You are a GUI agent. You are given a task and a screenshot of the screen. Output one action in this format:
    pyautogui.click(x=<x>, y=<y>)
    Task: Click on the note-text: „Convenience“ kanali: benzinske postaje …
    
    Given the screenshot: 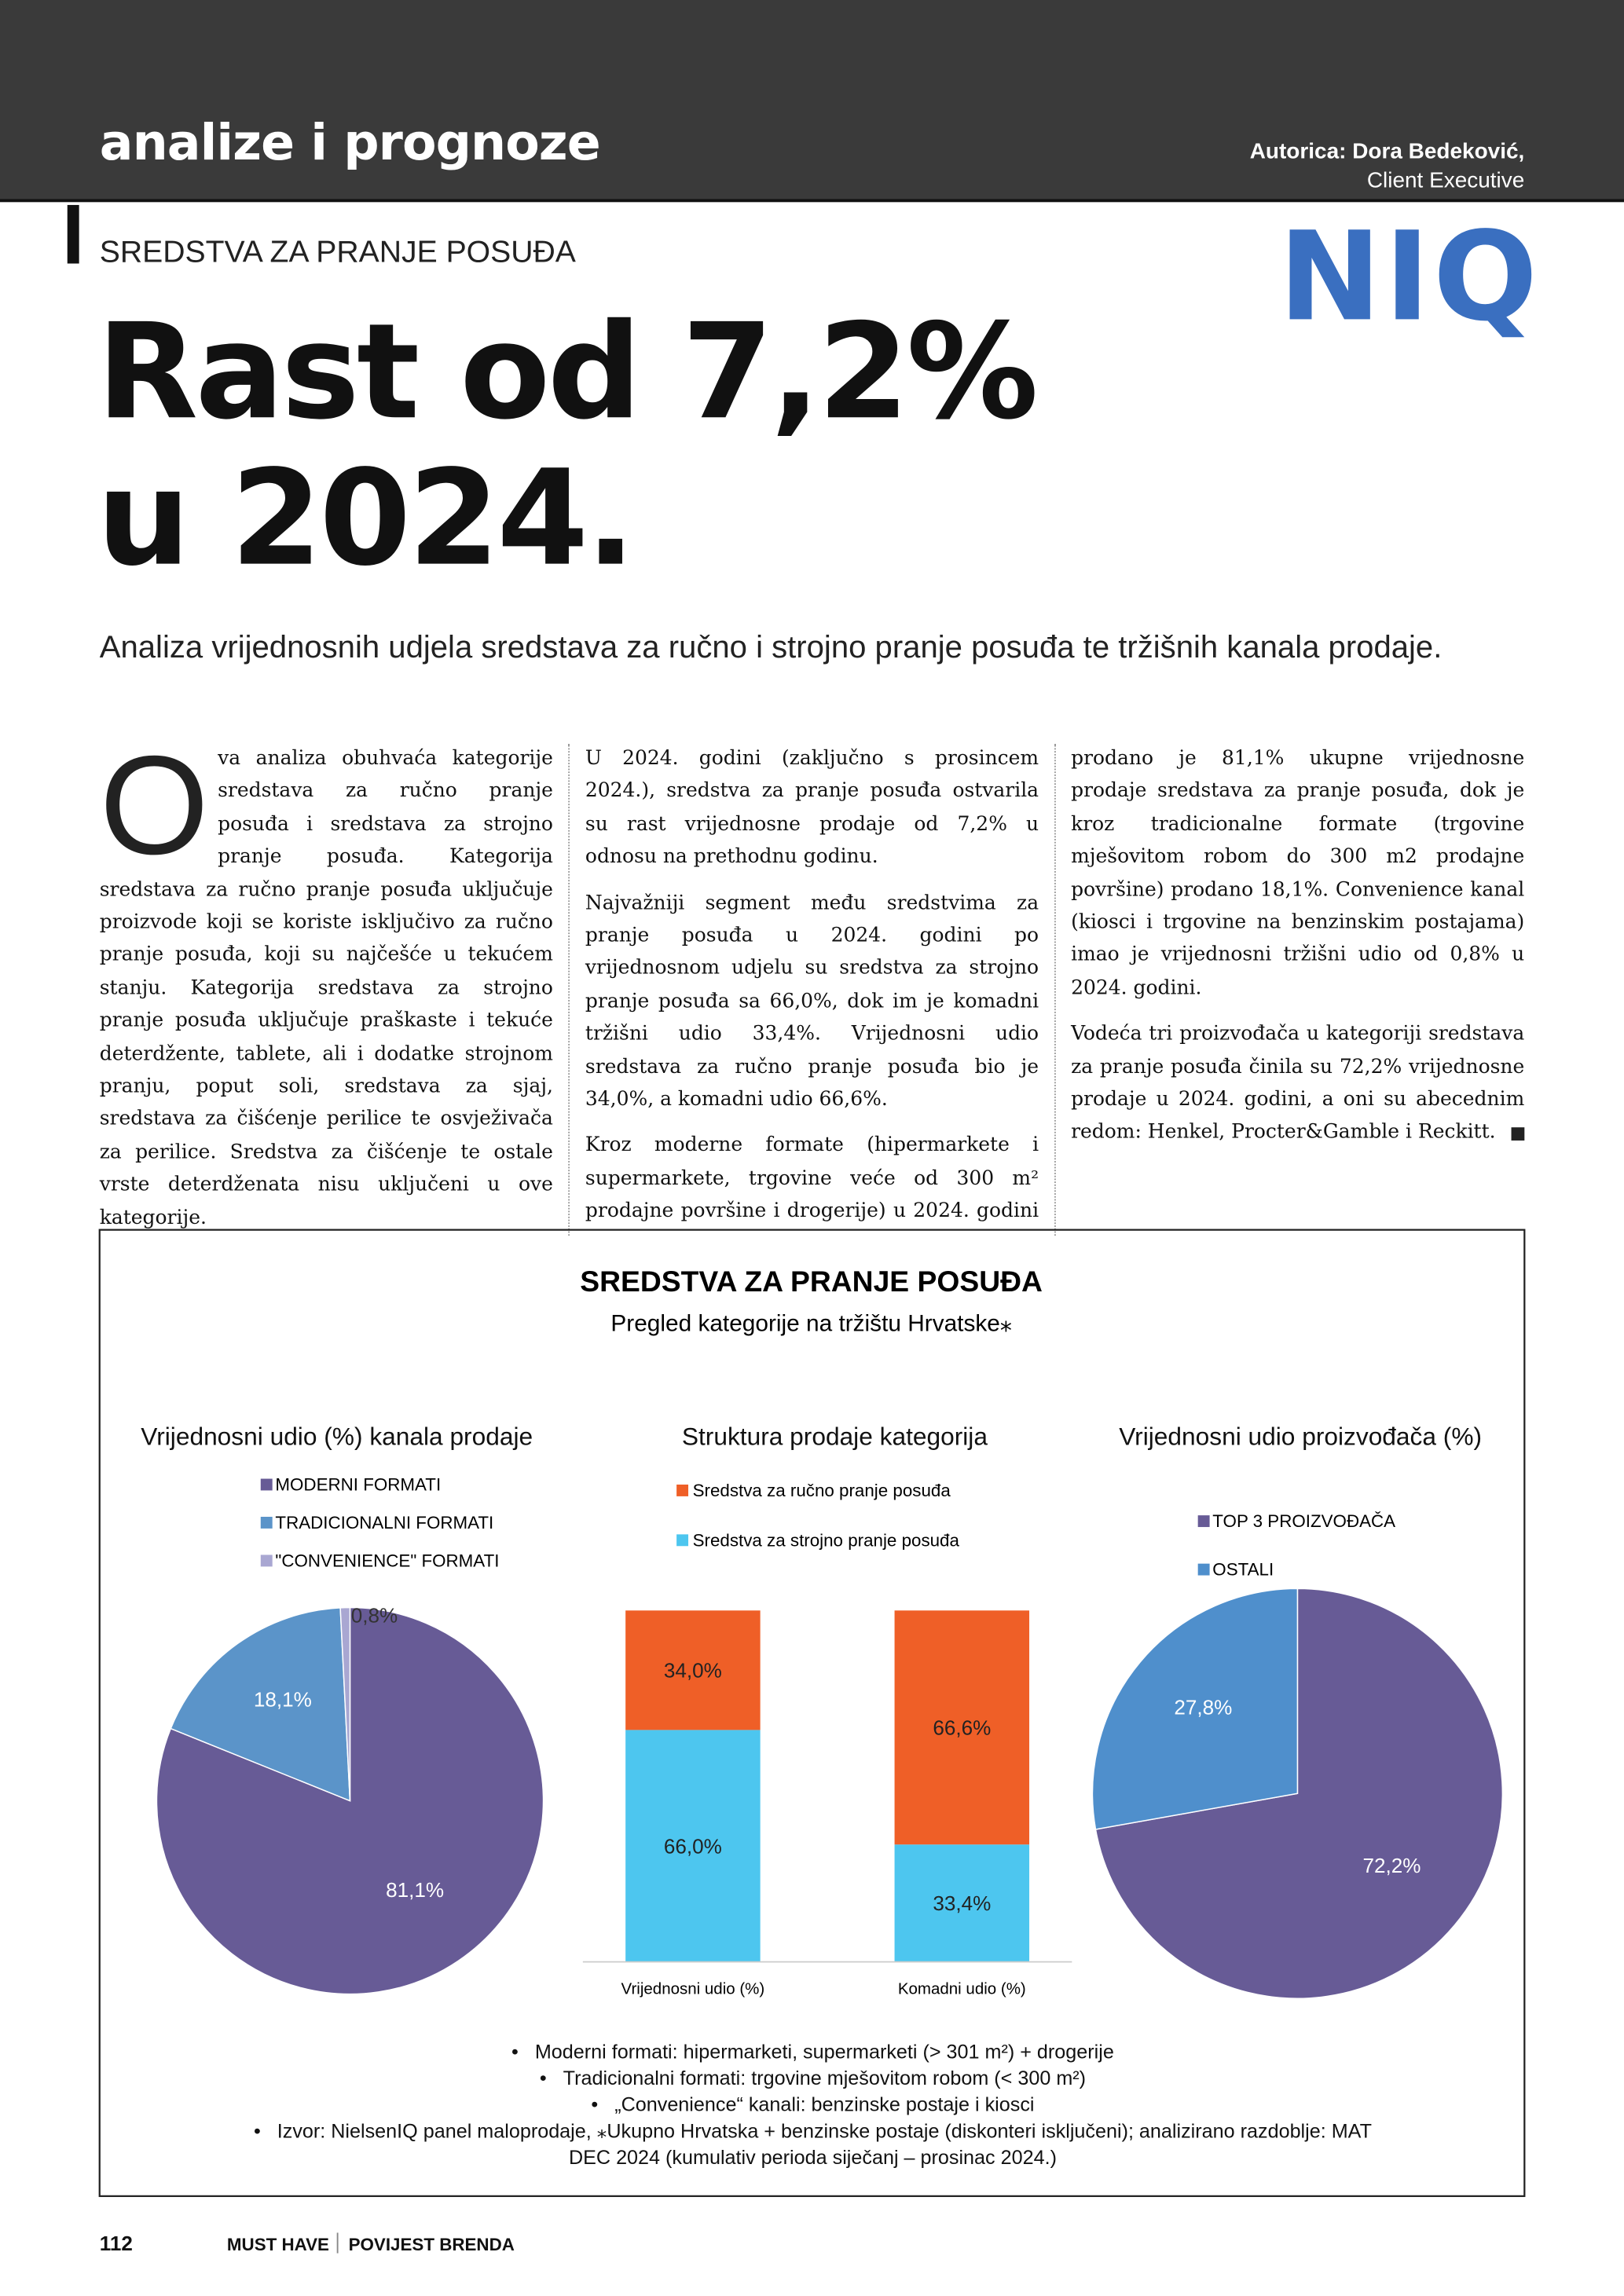 What is the action you would take?
    pyautogui.click(x=824, y=2104)
    